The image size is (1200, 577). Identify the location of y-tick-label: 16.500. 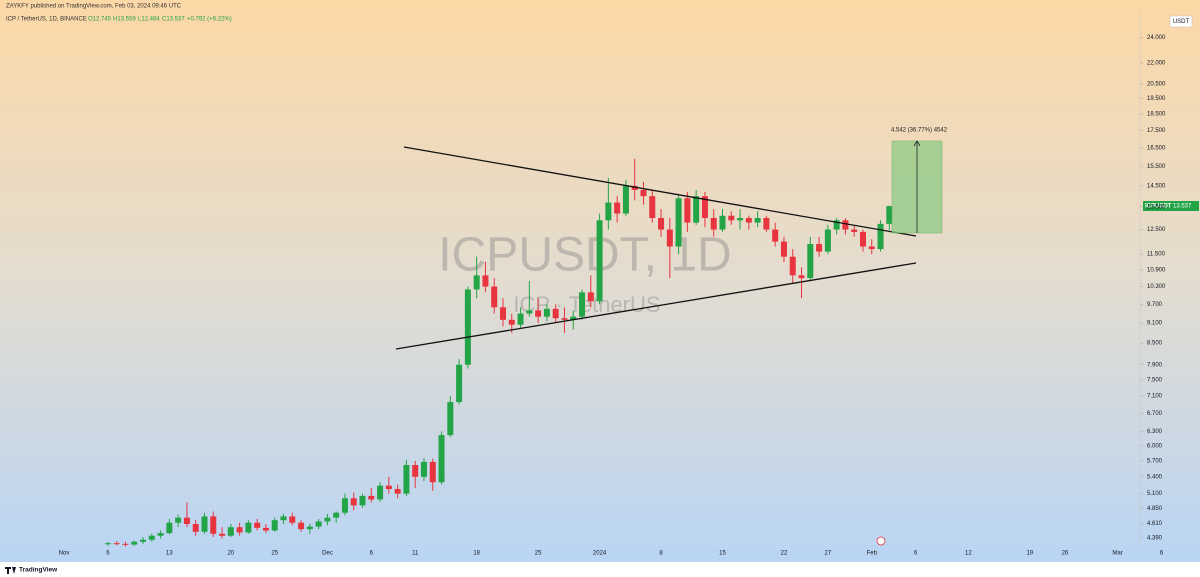
(1156, 148).